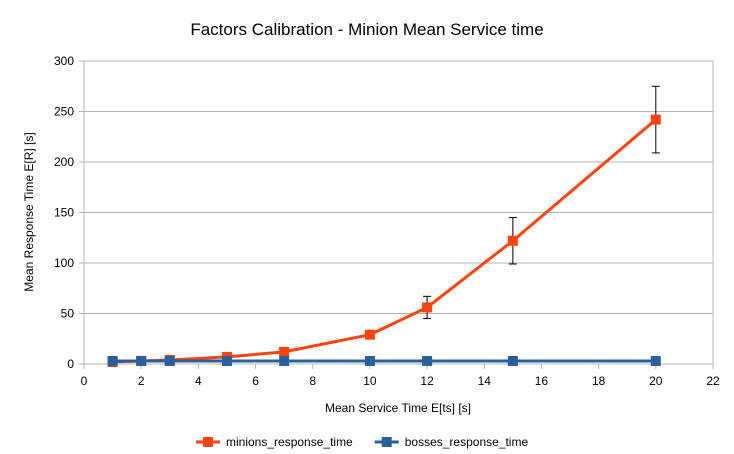  I want to click on x-tick-label: 8, so click(312, 381).